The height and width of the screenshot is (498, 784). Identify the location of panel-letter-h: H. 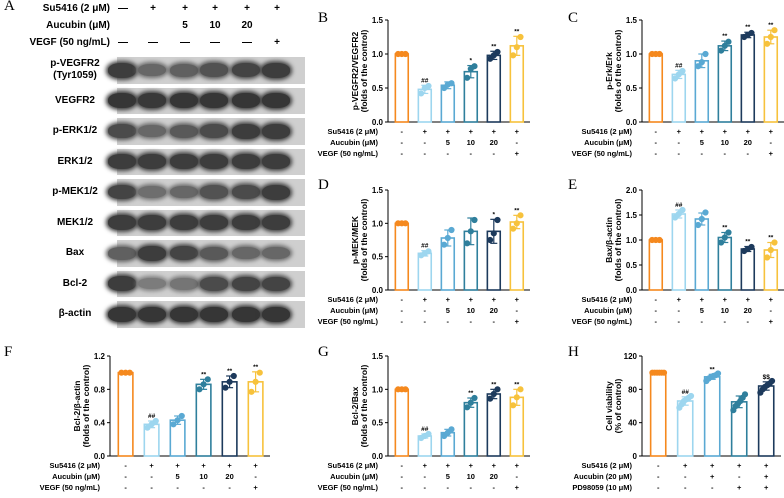
(573, 352).